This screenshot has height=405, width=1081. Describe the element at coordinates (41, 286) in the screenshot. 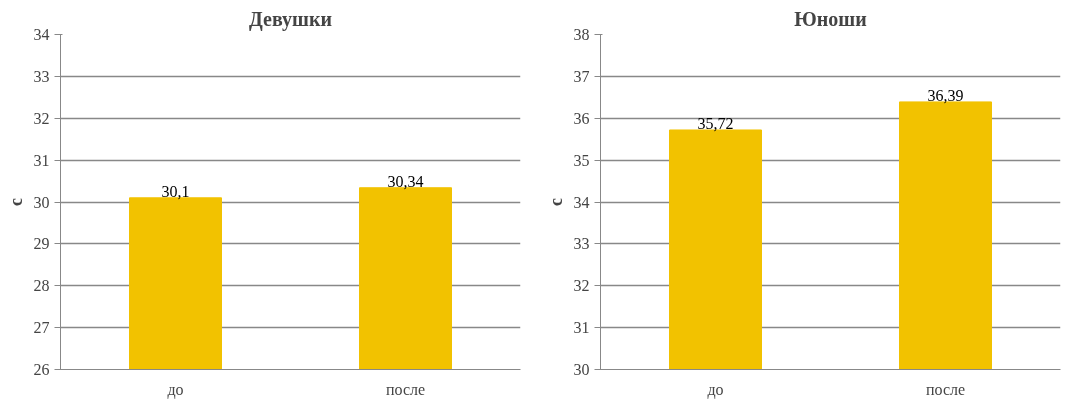

I see `y-tick-label: 28` at that location.